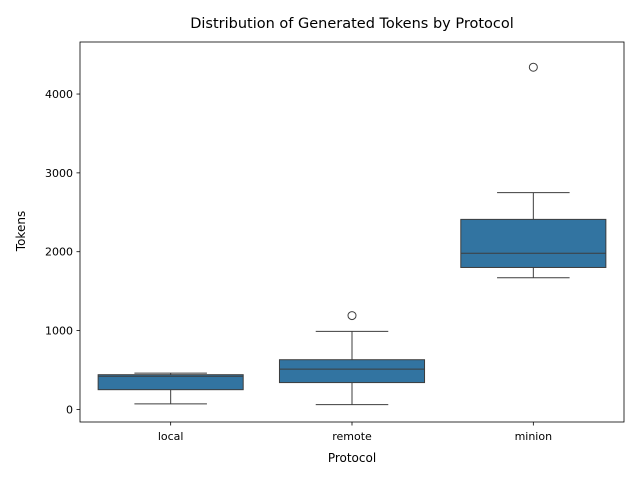 The image size is (640, 484). I want to click on x-axis-label: Protocol, so click(352, 458).